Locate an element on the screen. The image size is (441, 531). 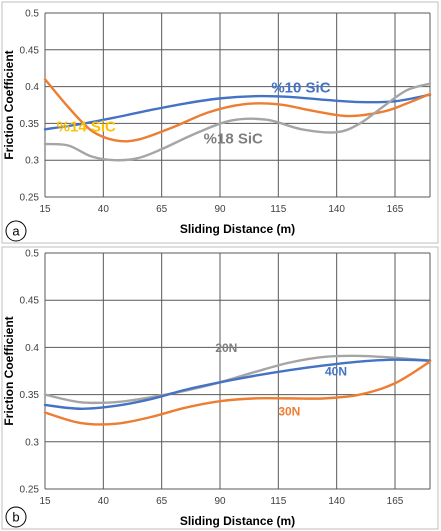
panel-label: b is located at coordinates (15, 517).